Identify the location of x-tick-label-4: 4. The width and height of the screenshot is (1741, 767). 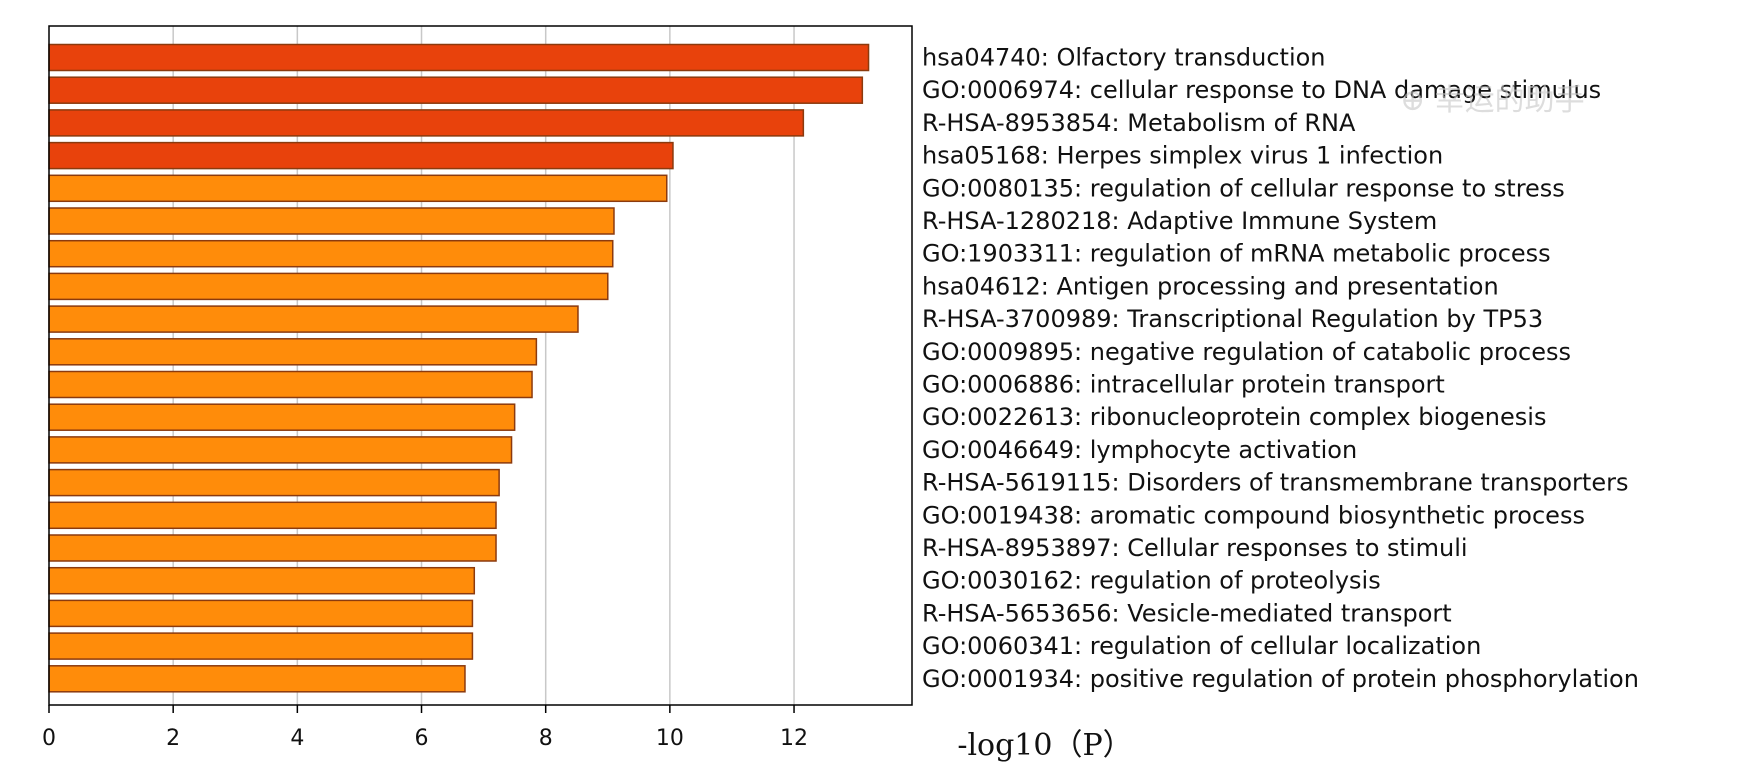
(297, 738).